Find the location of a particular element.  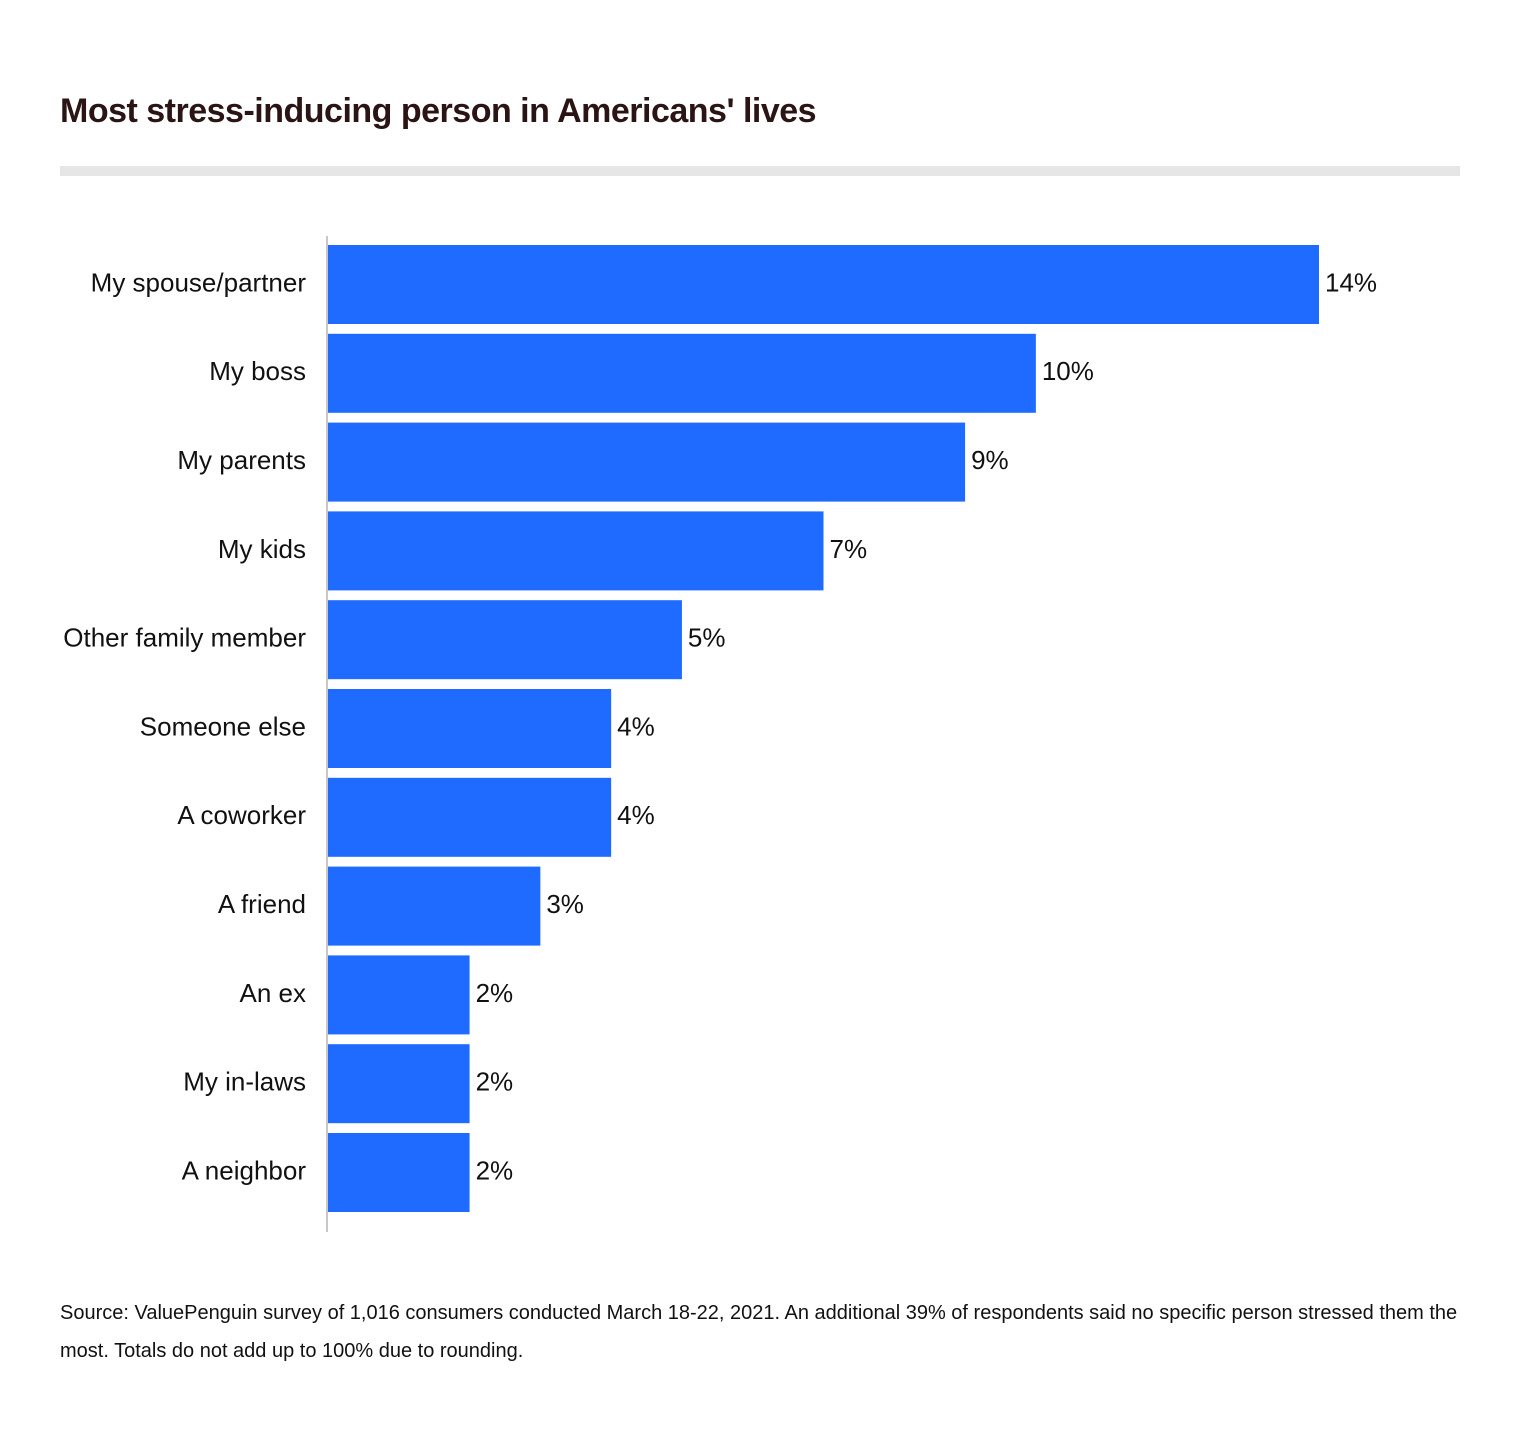

value-label-my-in-laws: 2% is located at coordinates (495, 1082).